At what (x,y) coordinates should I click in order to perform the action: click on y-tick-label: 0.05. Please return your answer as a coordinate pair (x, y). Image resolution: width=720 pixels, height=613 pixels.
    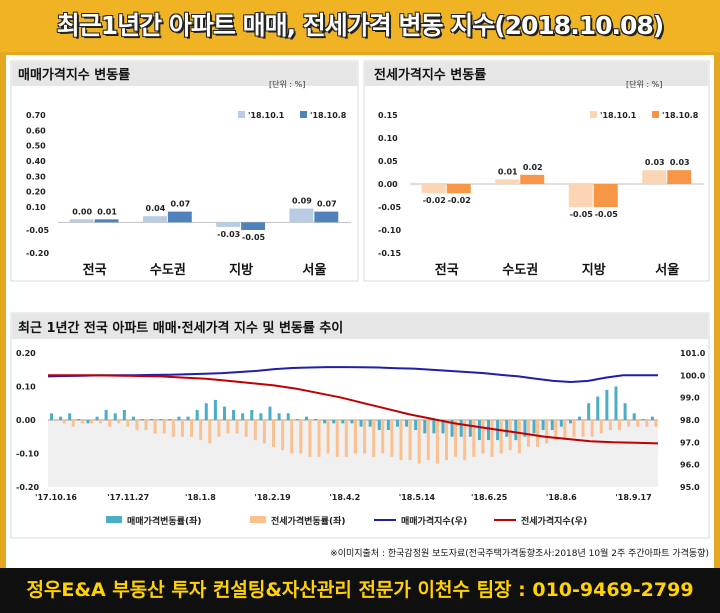
    Looking at the image, I should click on (388, 161).